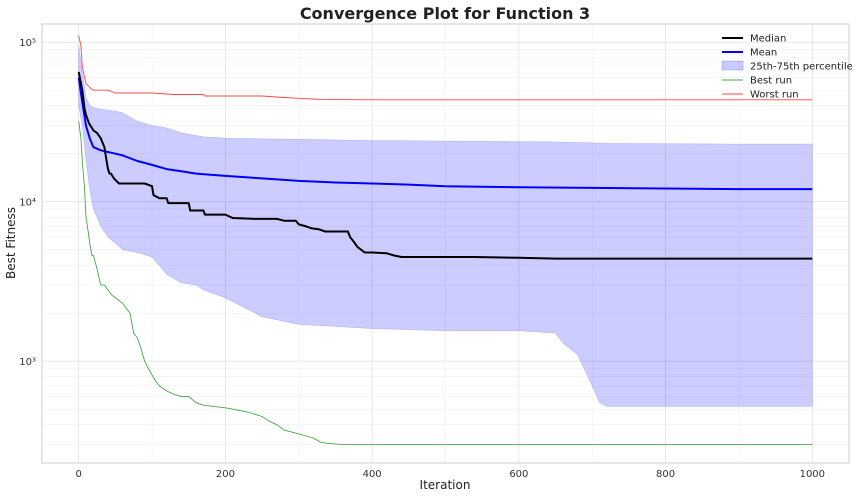 This screenshot has height=496, width=856. I want to click on x-tick-label: 600, so click(518, 474).